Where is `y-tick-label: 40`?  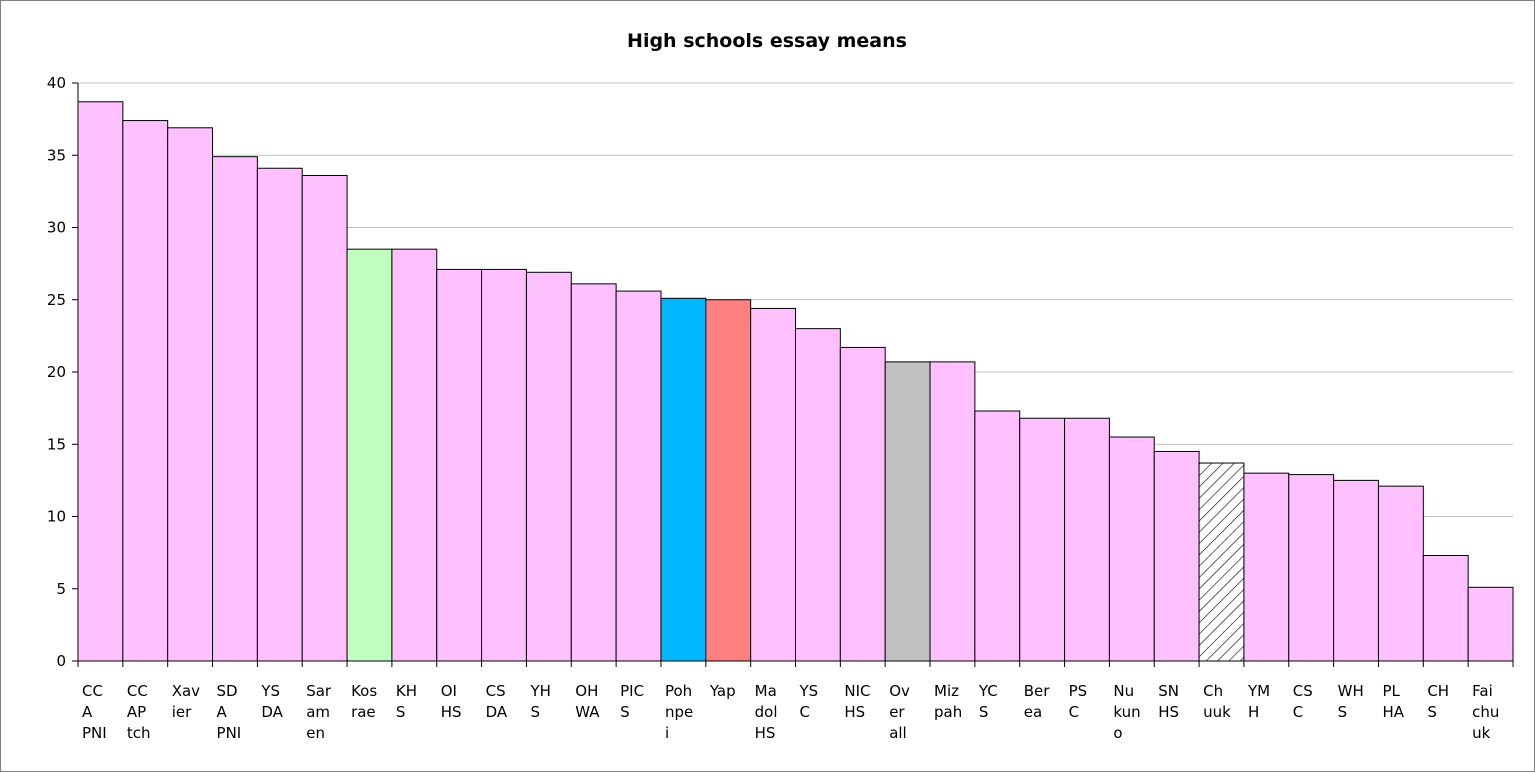 y-tick-label: 40 is located at coordinates (56, 83).